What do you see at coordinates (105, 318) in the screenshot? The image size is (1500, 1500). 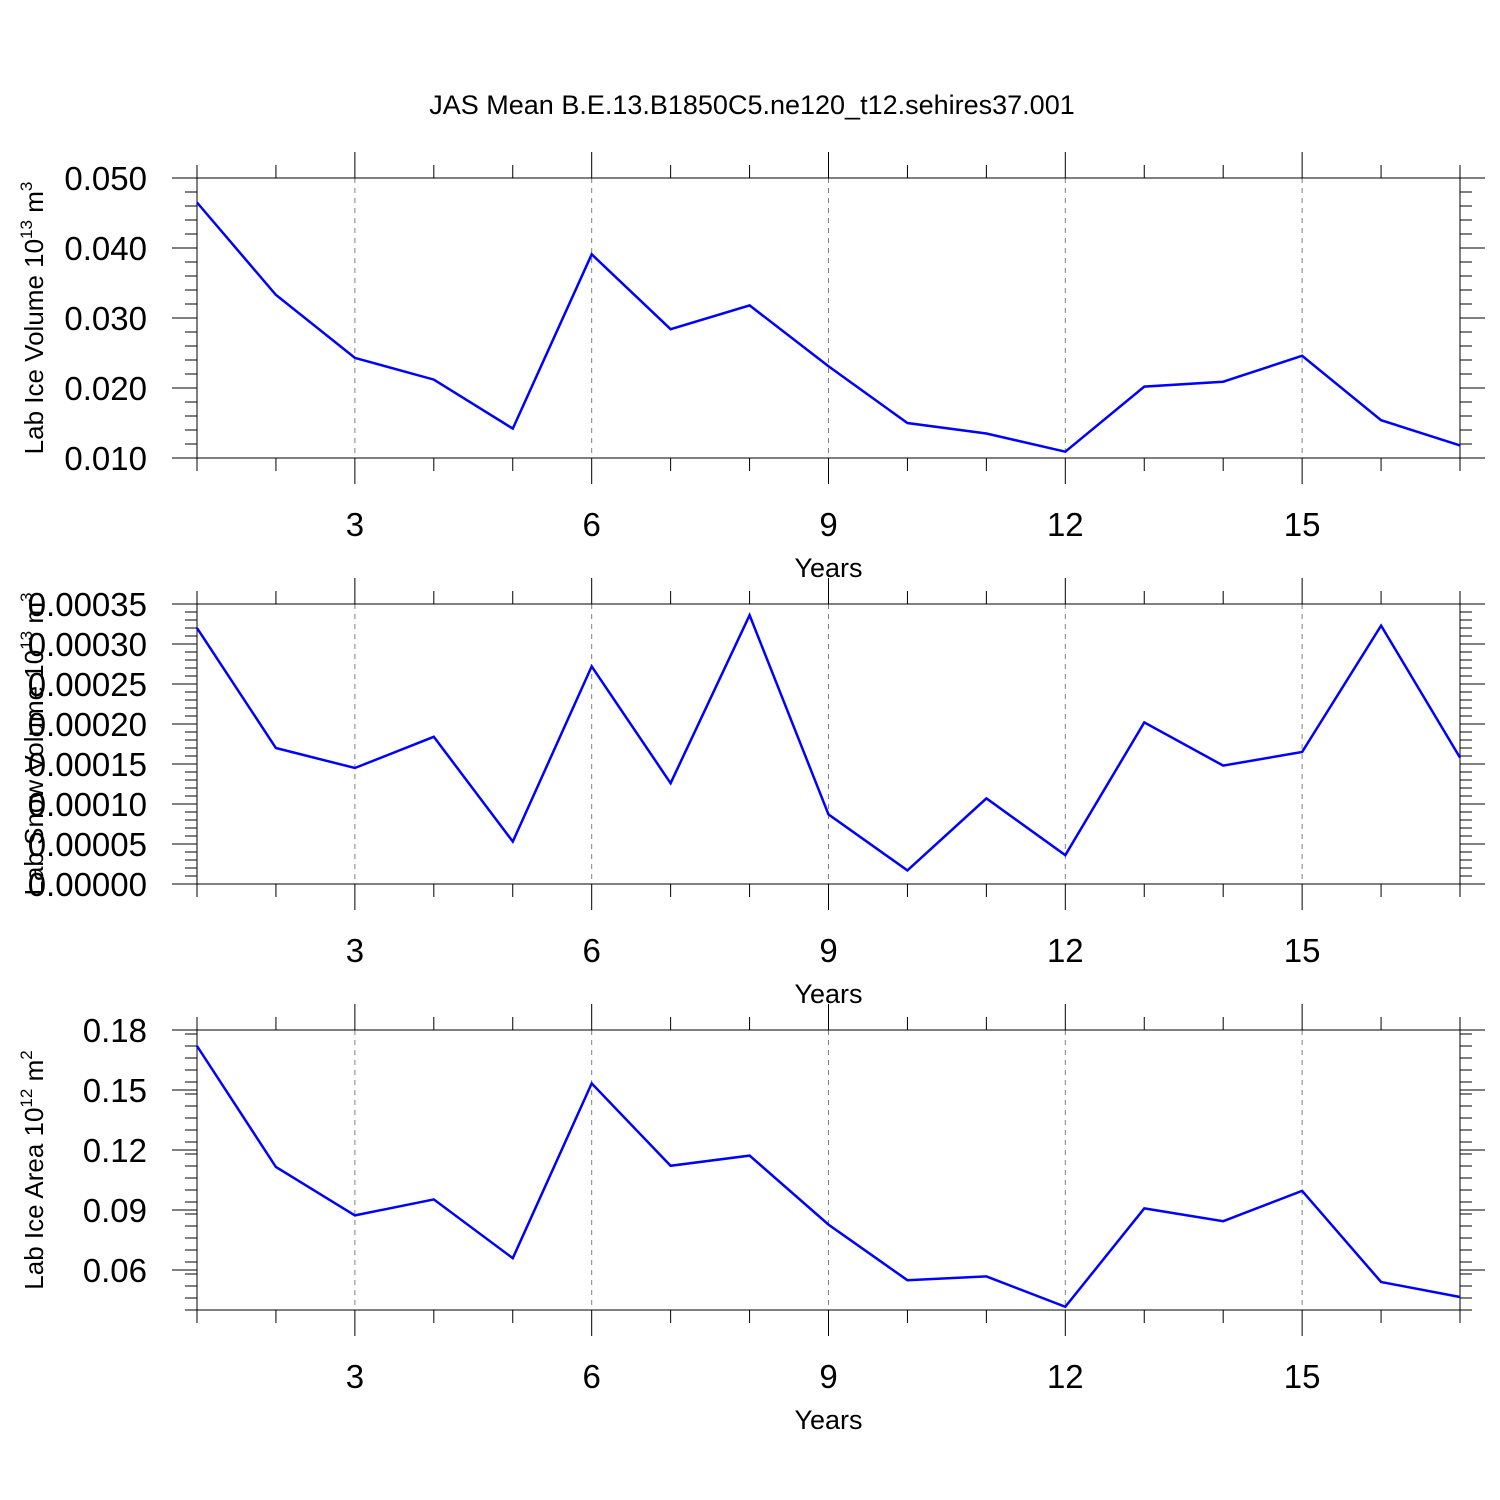 I see `y-tick-label: 0.030` at bounding box center [105, 318].